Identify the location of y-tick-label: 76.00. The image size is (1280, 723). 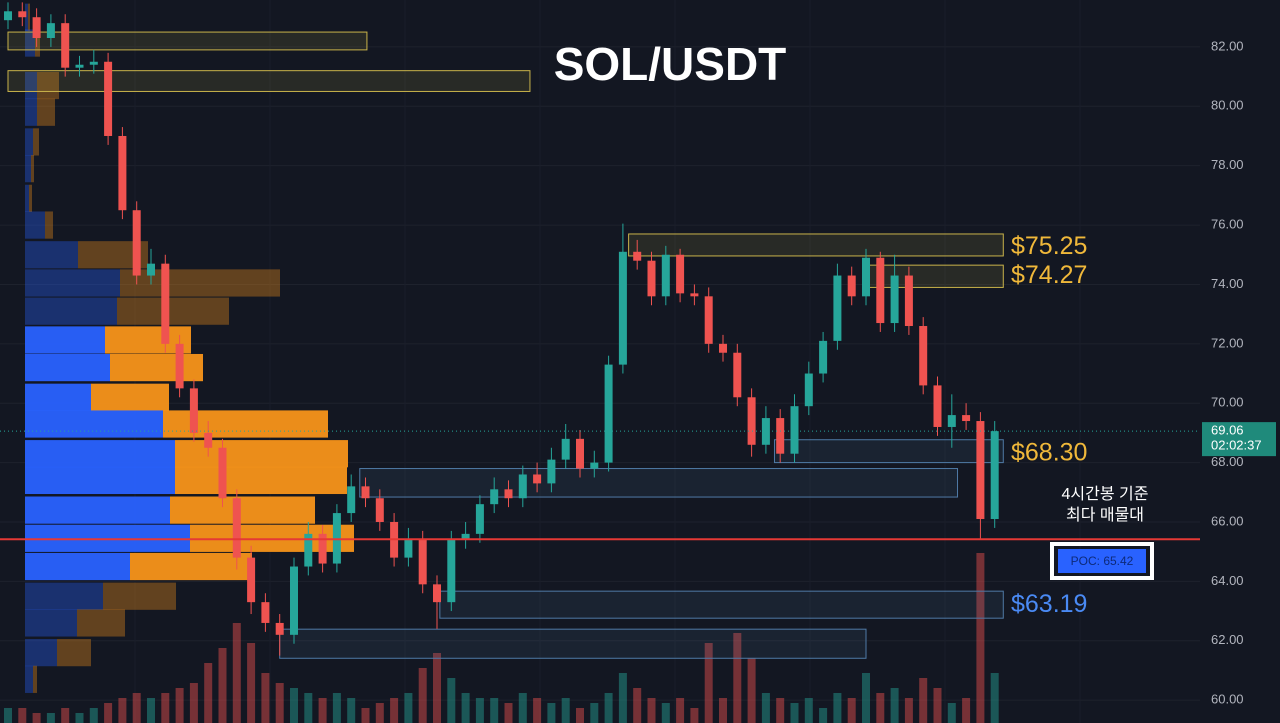
(1227, 224).